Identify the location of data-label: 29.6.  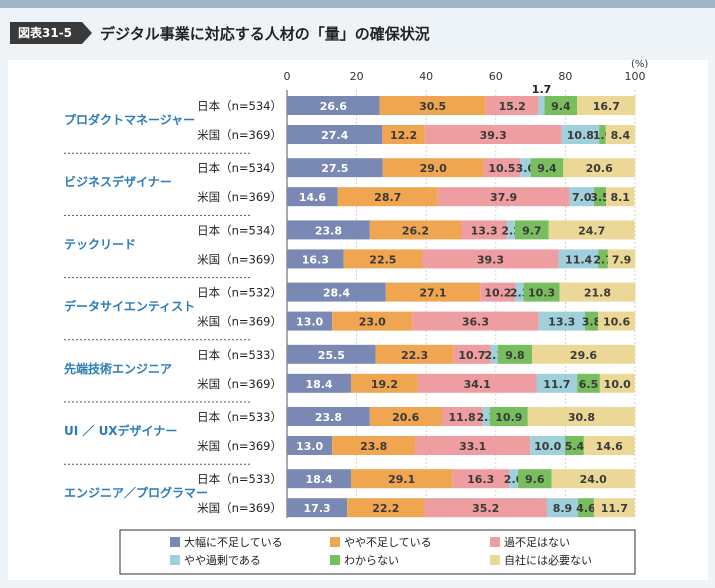
(583, 355).